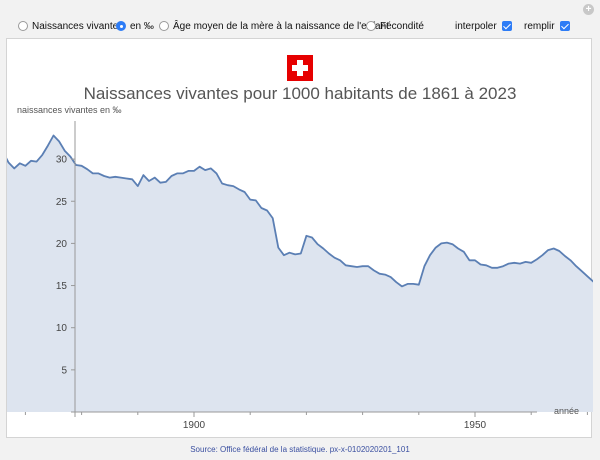 The height and width of the screenshot is (460, 600). What do you see at coordinates (62, 244) in the screenshot?
I see `y-tick-label: 20` at bounding box center [62, 244].